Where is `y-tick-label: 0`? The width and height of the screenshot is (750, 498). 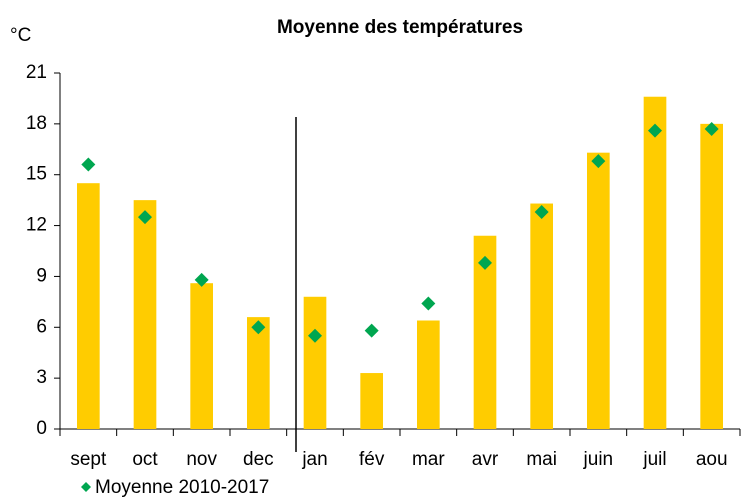 y-tick-label: 0 is located at coordinates (41, 428).